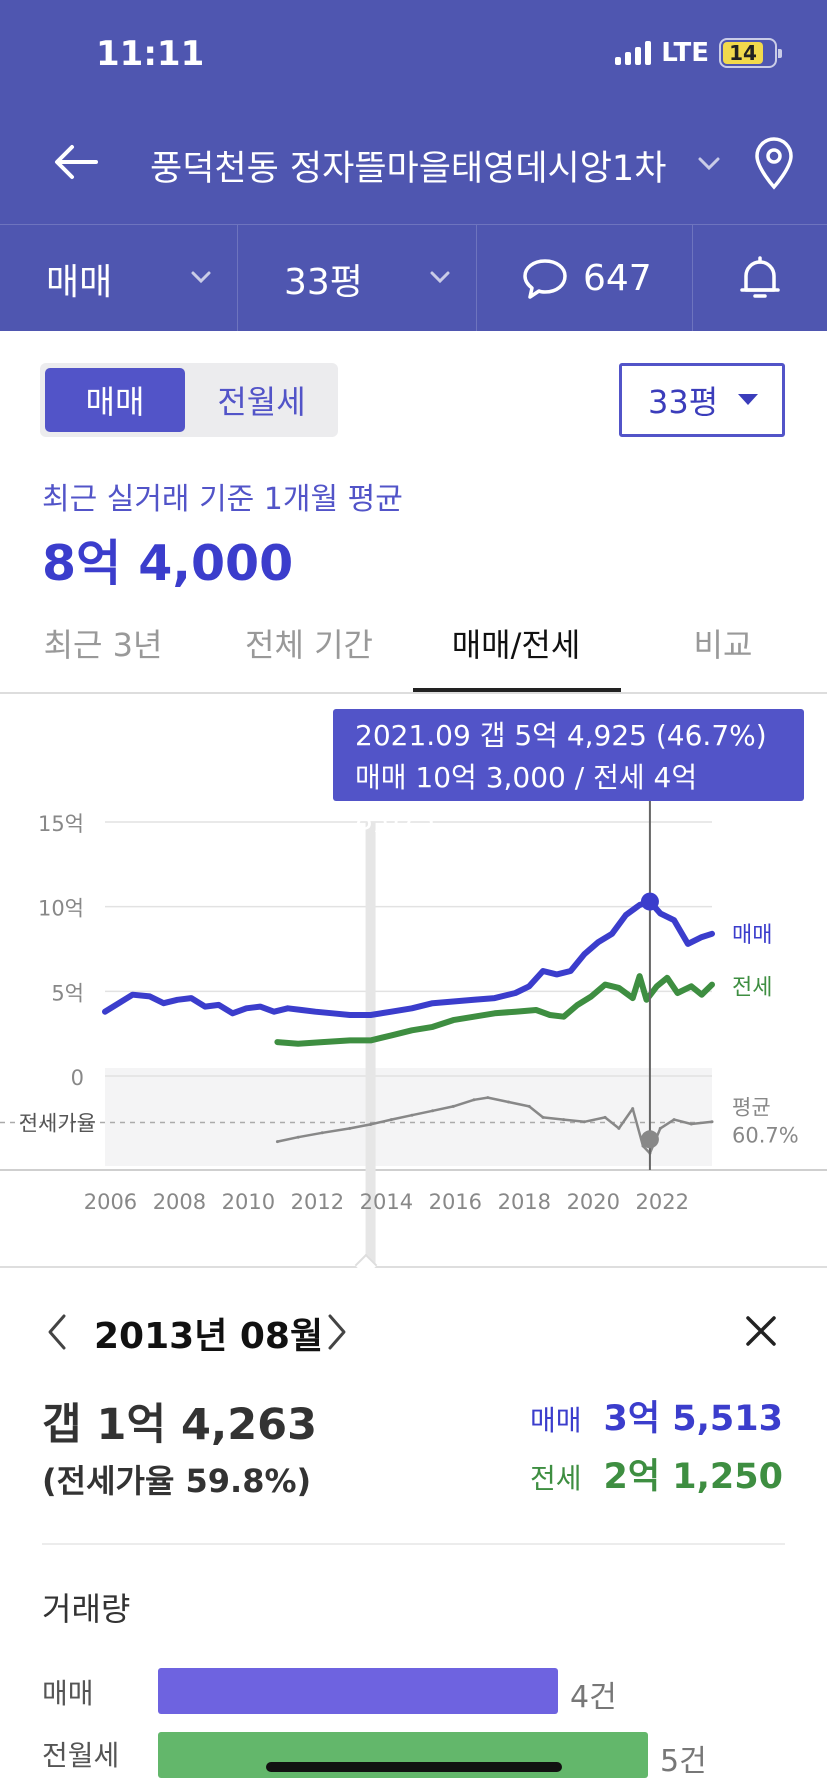 The height and width of the screenshot is (1790, 827). Describe the element at coordinates (408, 169) in the screenshot. I see `complex-title: 풍덕천동 정자뜰마을태영데시앙1차` at that location.